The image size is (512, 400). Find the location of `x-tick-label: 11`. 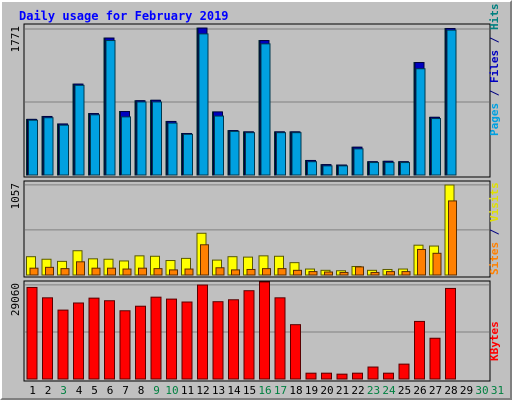

x-tick-label: 11 is located at coordinates (187, 390).